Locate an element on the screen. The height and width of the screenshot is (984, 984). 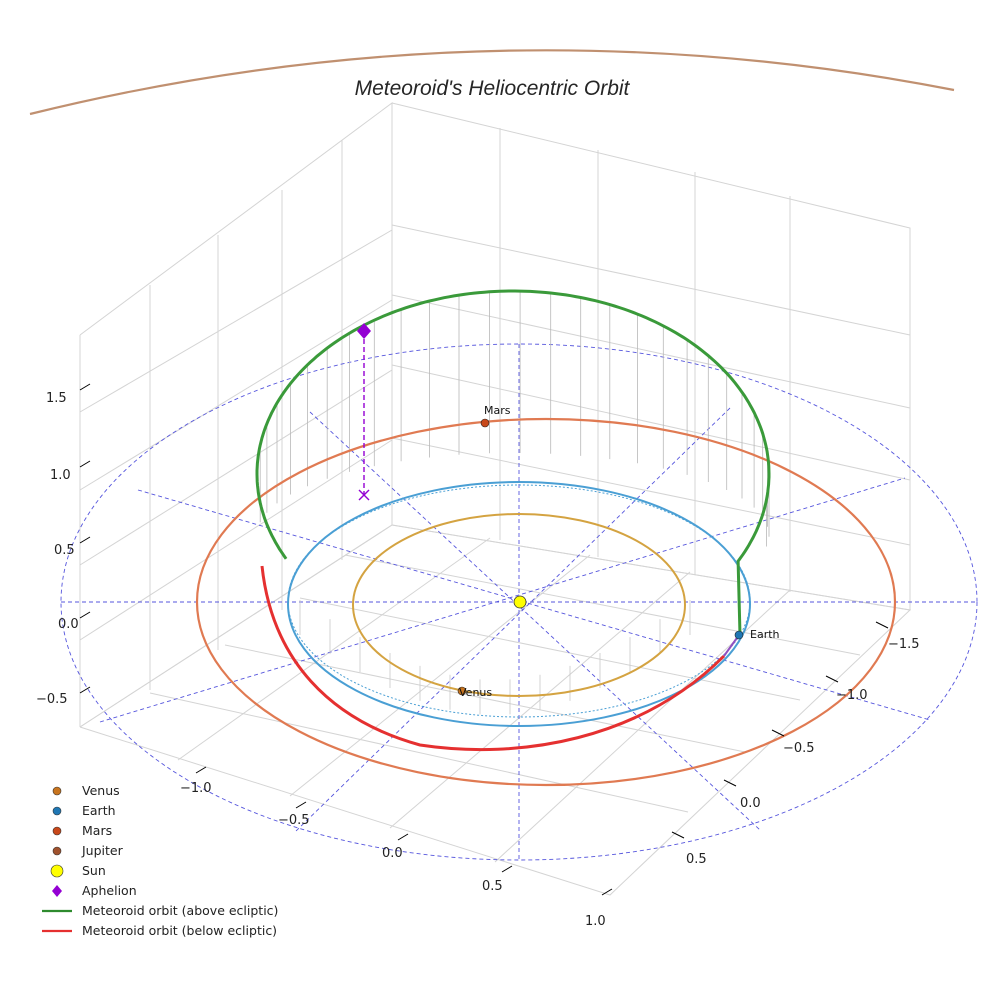
venus-label: Venus is located at coordinates (475, 692).